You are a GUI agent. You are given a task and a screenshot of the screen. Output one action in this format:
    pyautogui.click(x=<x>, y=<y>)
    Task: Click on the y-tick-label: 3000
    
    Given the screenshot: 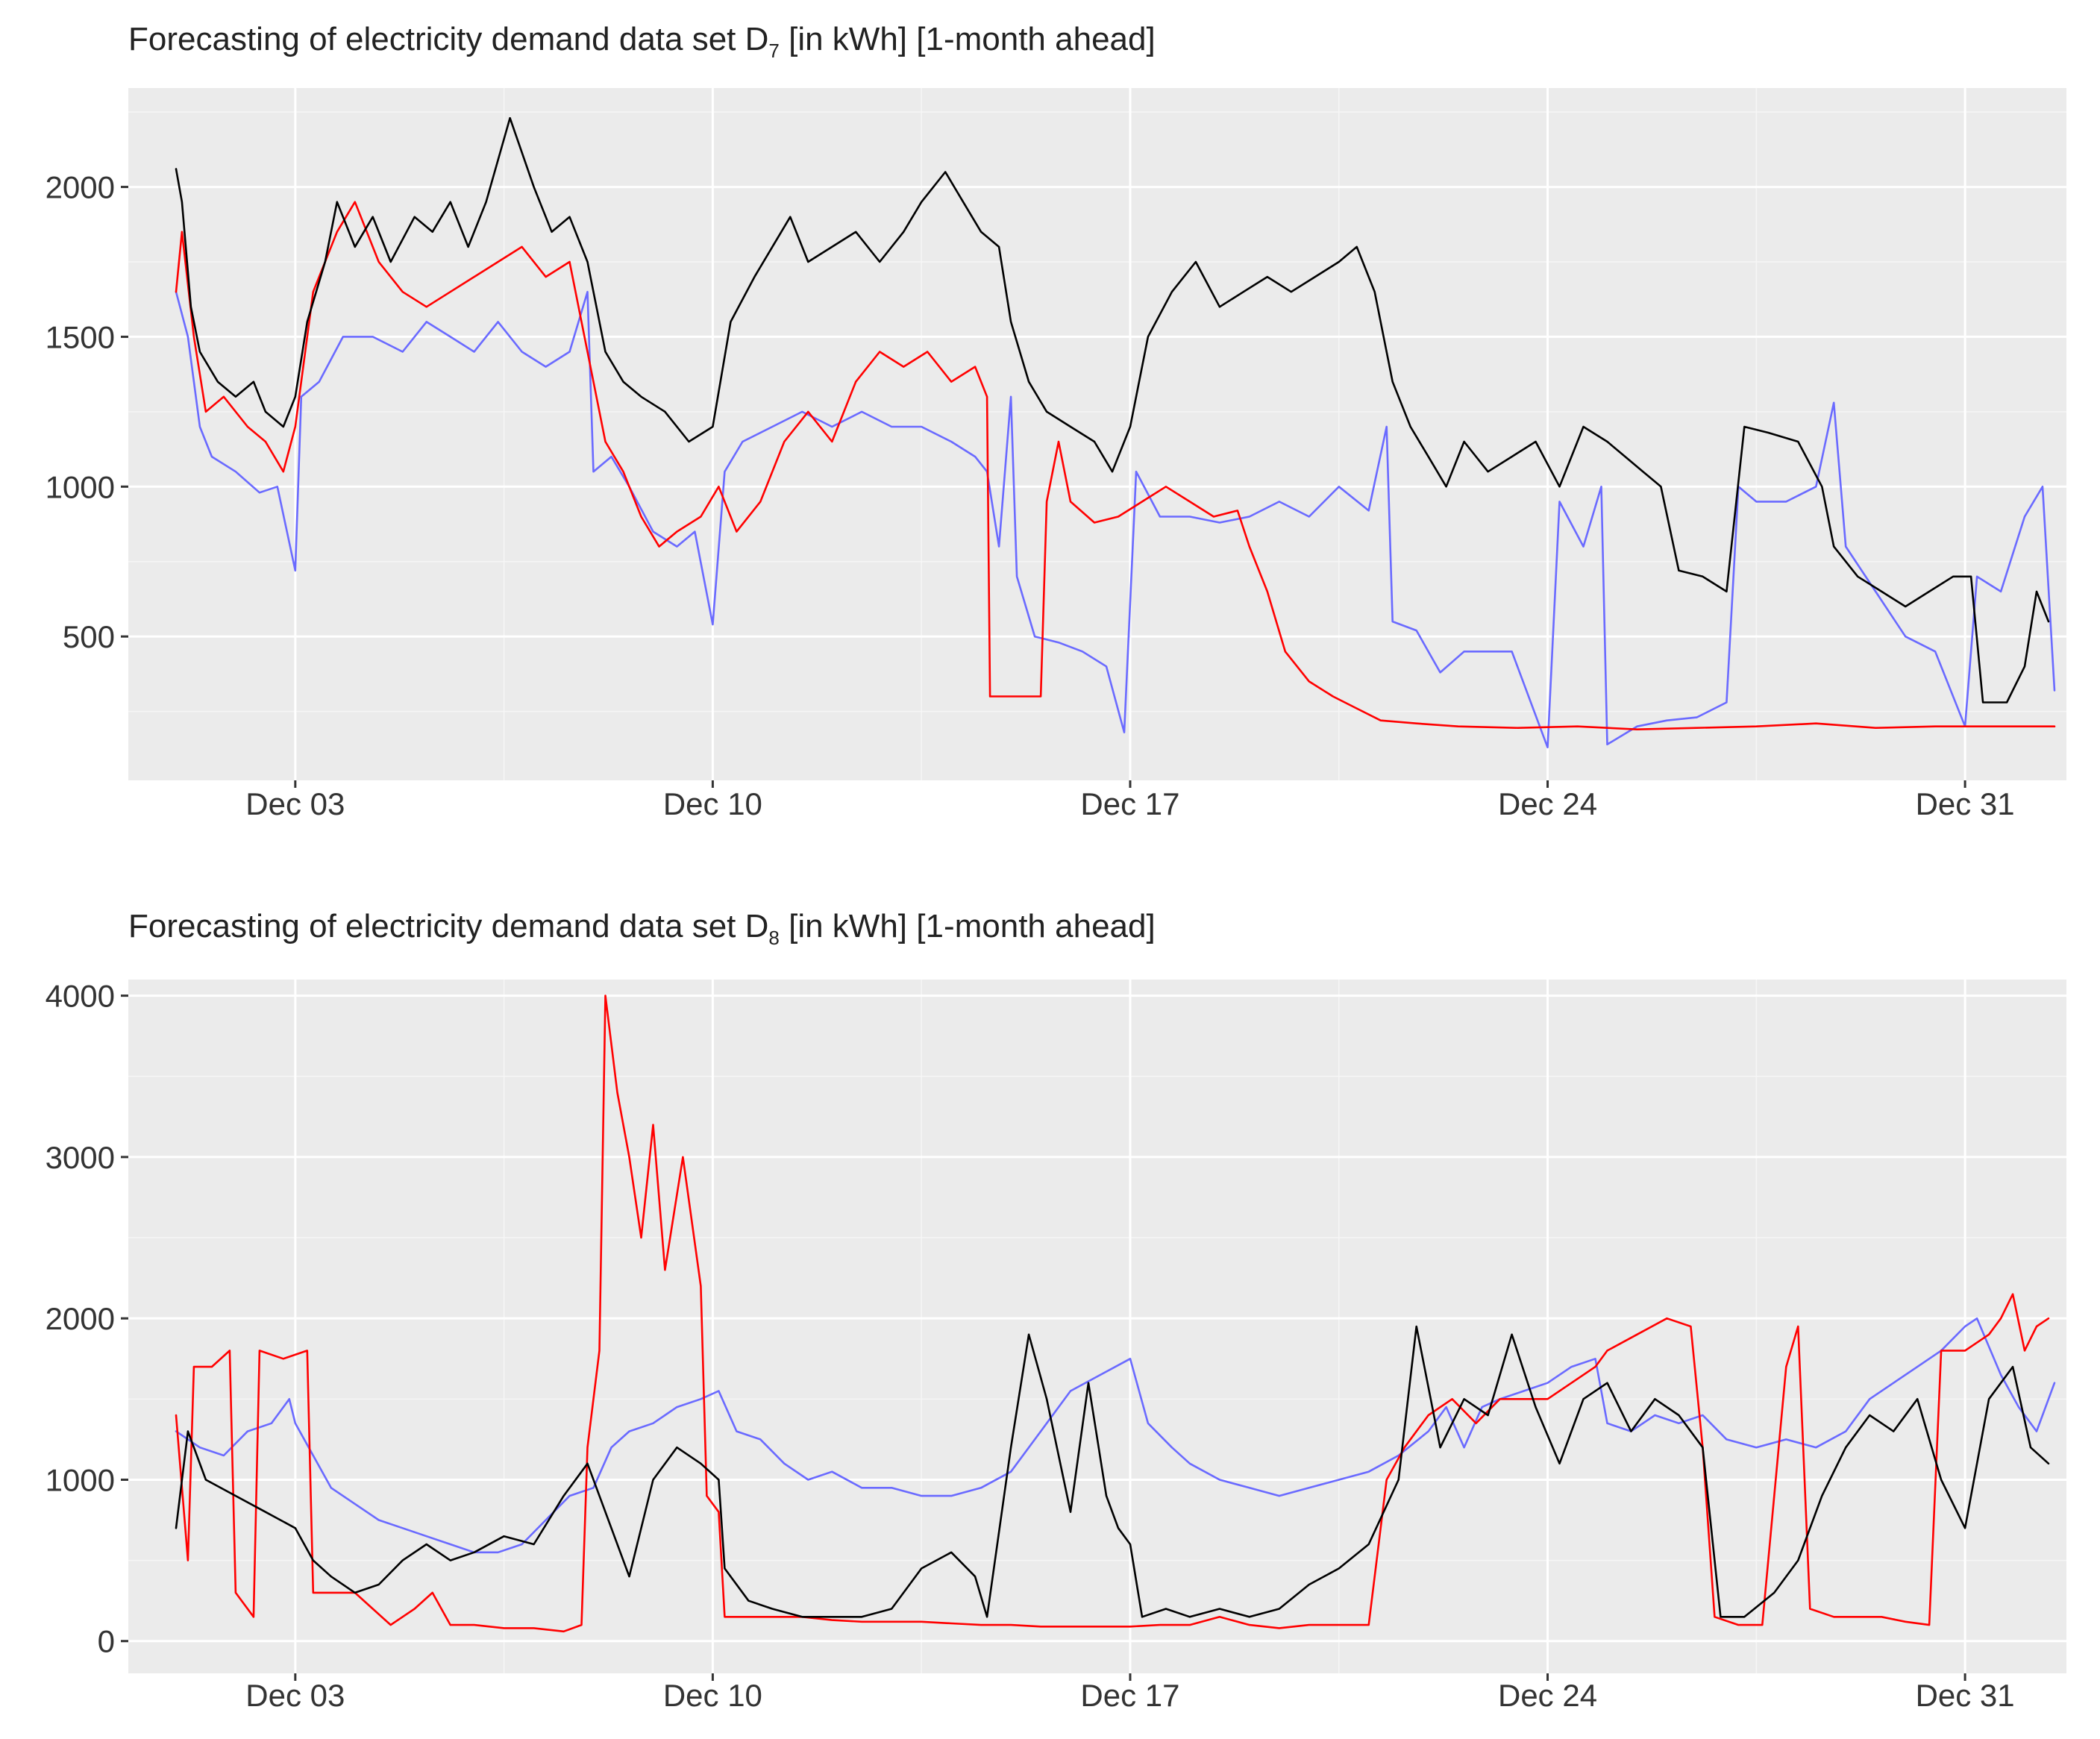 What is the action you would take?
    pyautogui.click(x=80, y=1157)
    